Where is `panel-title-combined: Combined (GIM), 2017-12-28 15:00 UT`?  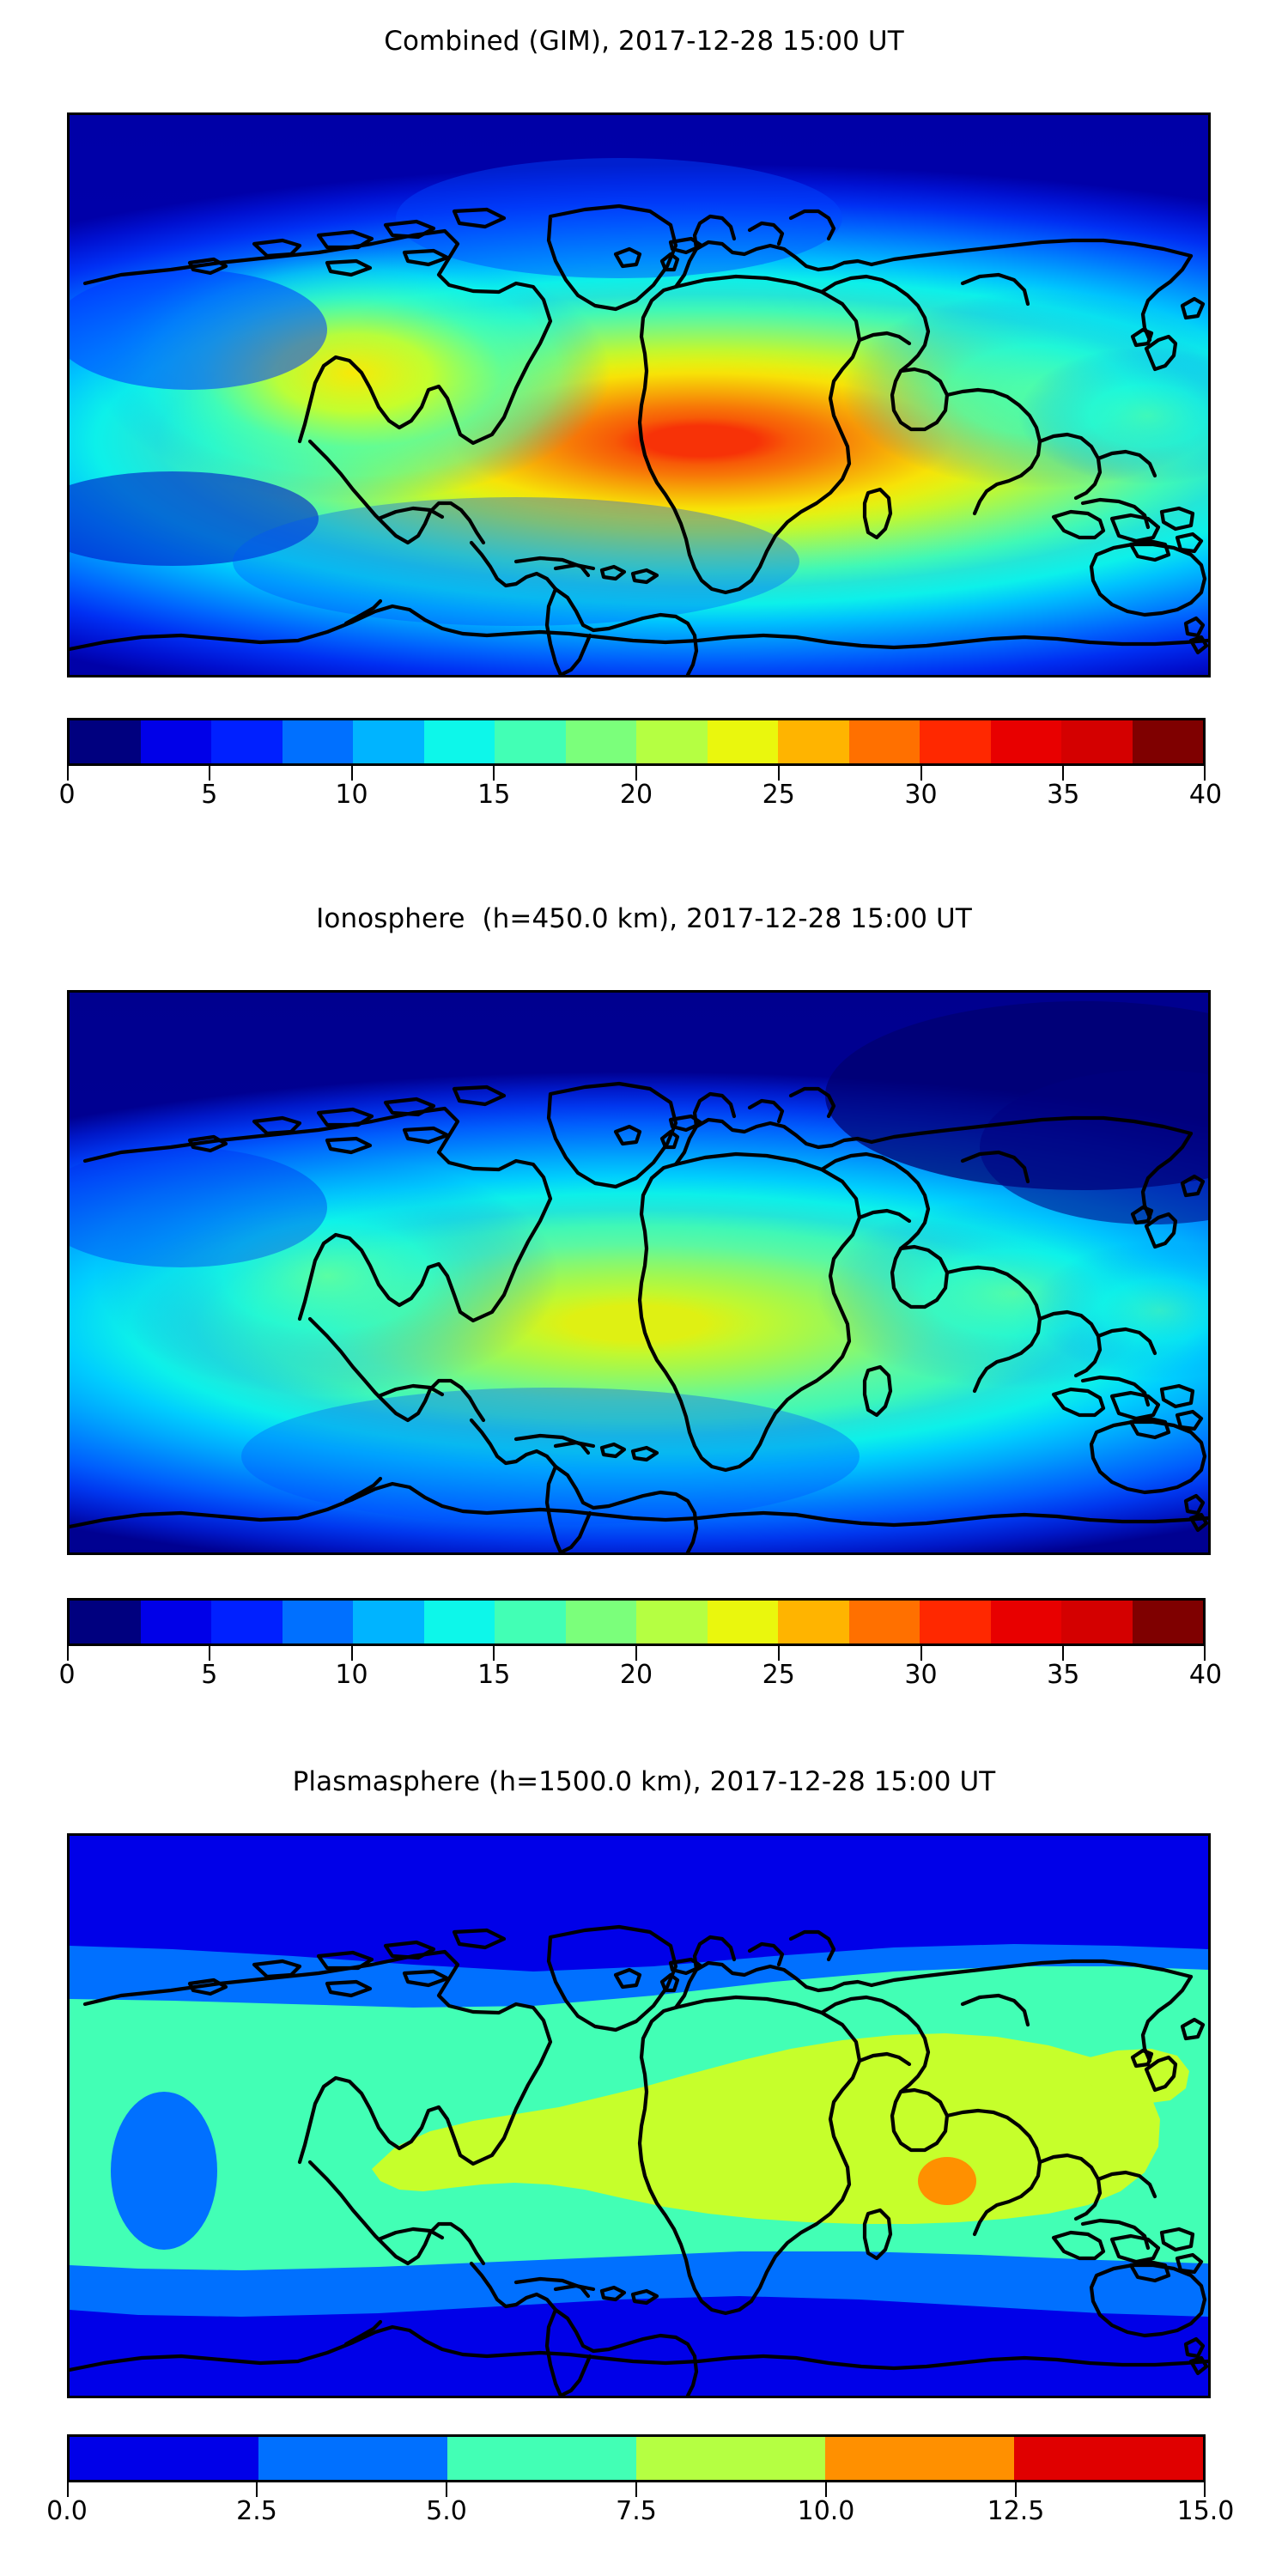 panel-title-combined: Combined (GIM), 2017-12-28 15:00 UT is located at coordinates (644, 41).